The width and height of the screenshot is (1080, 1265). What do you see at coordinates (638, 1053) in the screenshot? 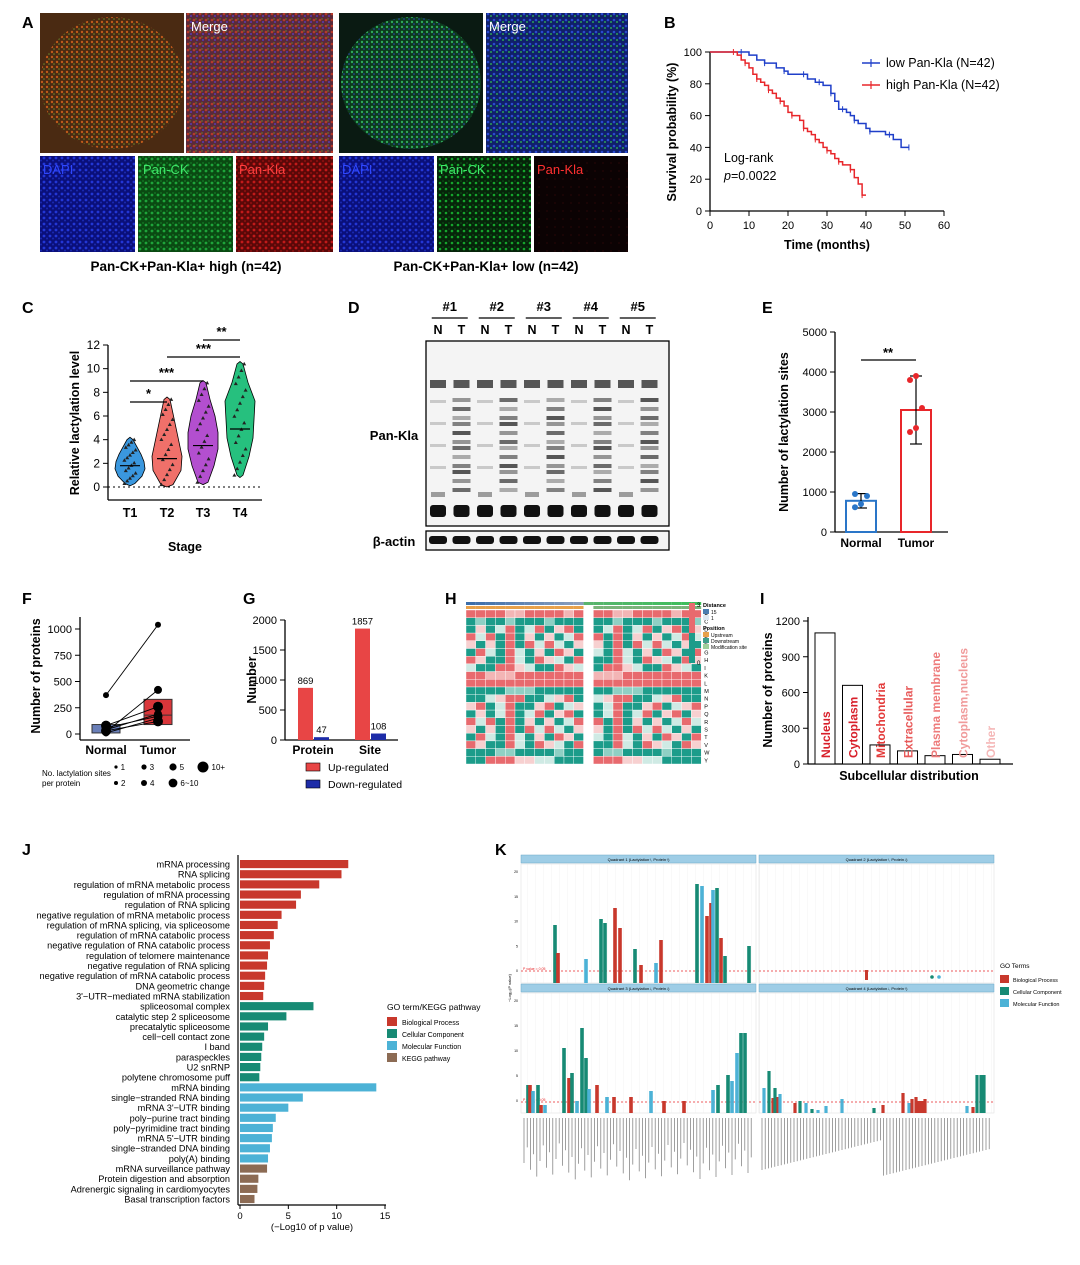
I see `facet-panel` at bounding box center [638, 1053].